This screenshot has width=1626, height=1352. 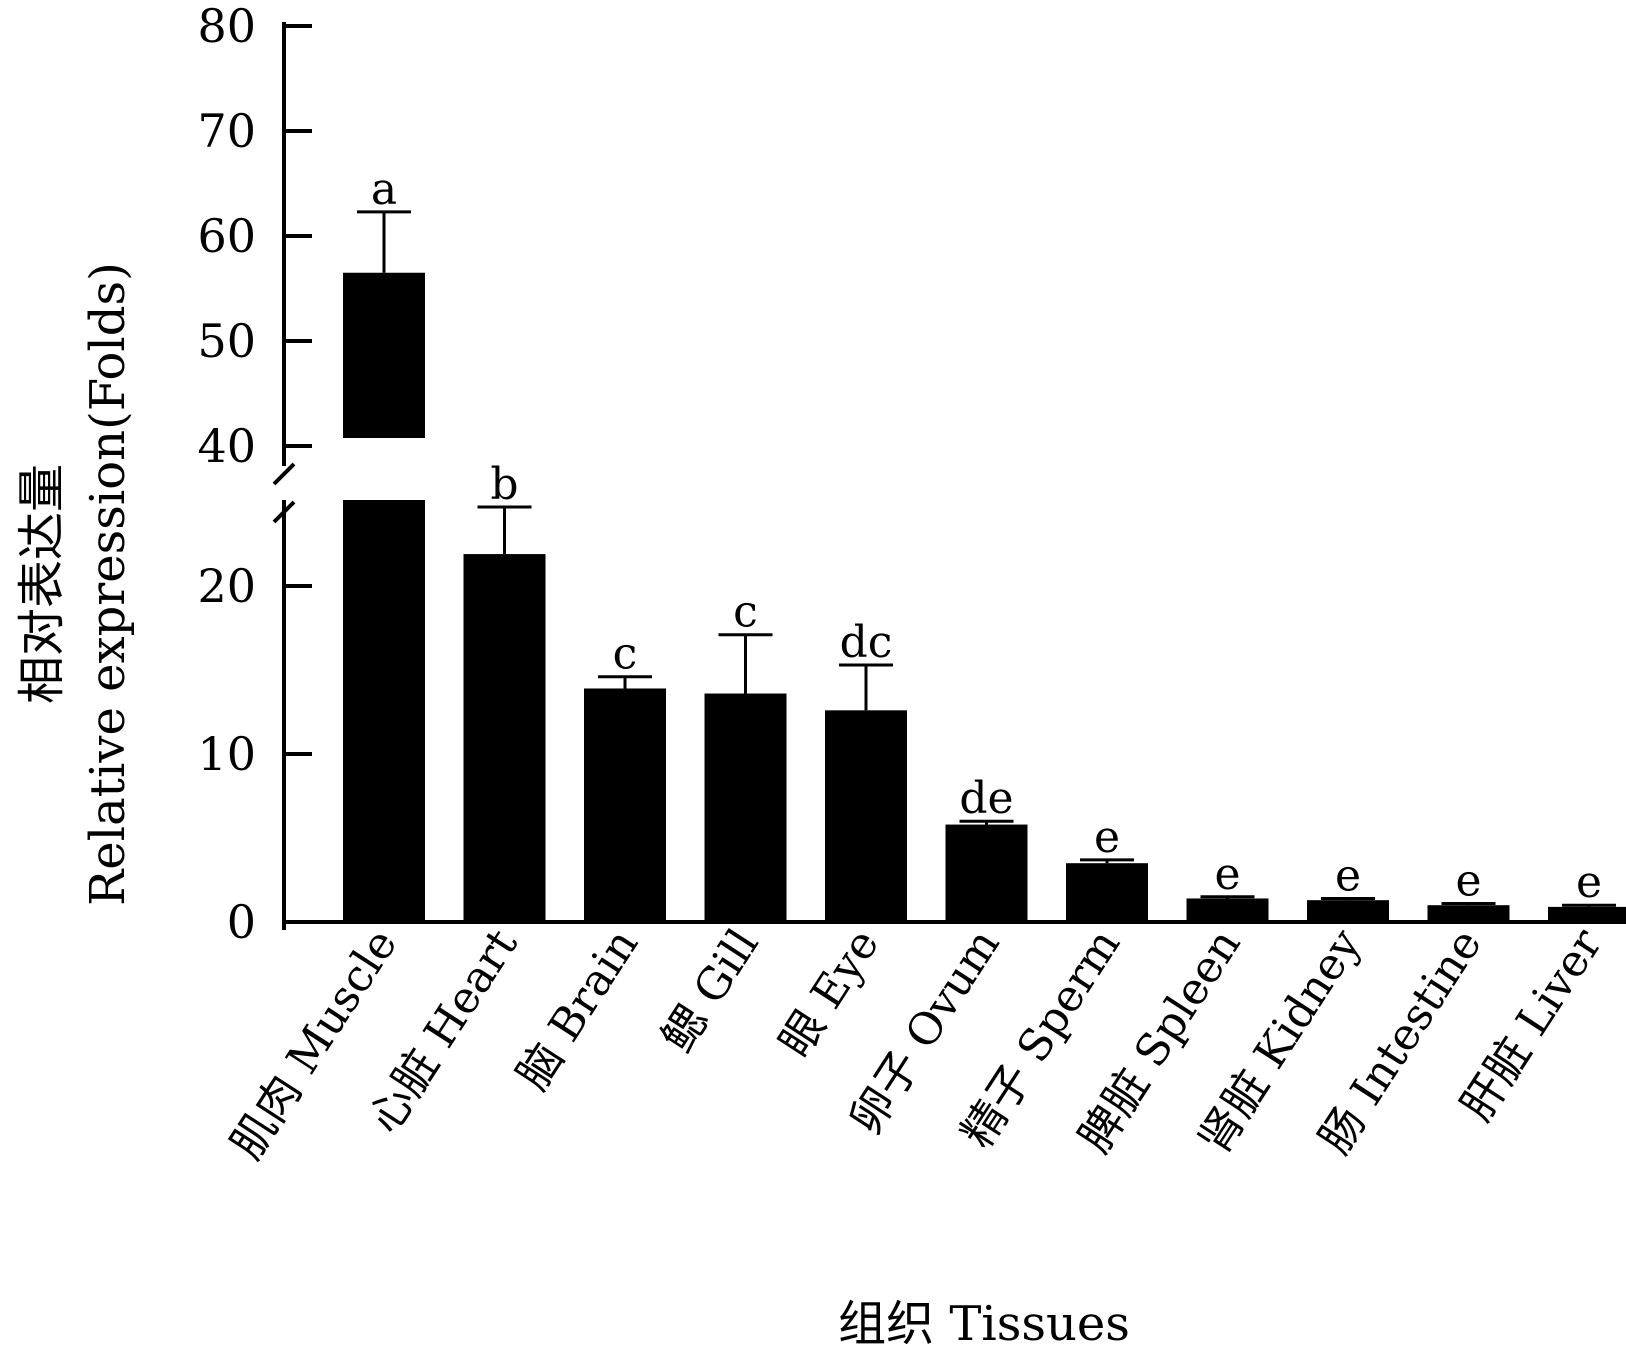 What do you see at coordinates (866, 642) in the screenshot?
I see `significance-label: dc` at bounding box center [866, 642].